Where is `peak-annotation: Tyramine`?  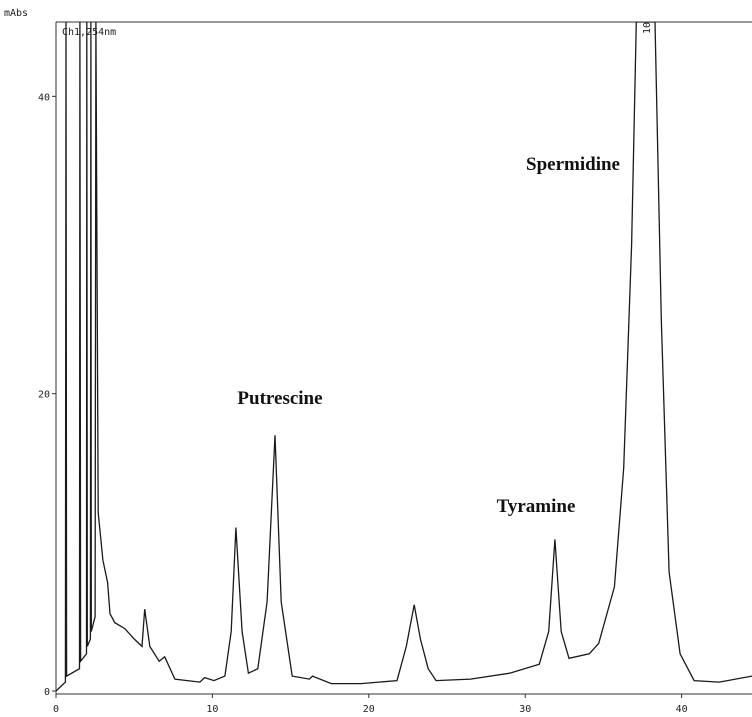 peak-annotation: Tyramine is located at coordinates (536, 506).